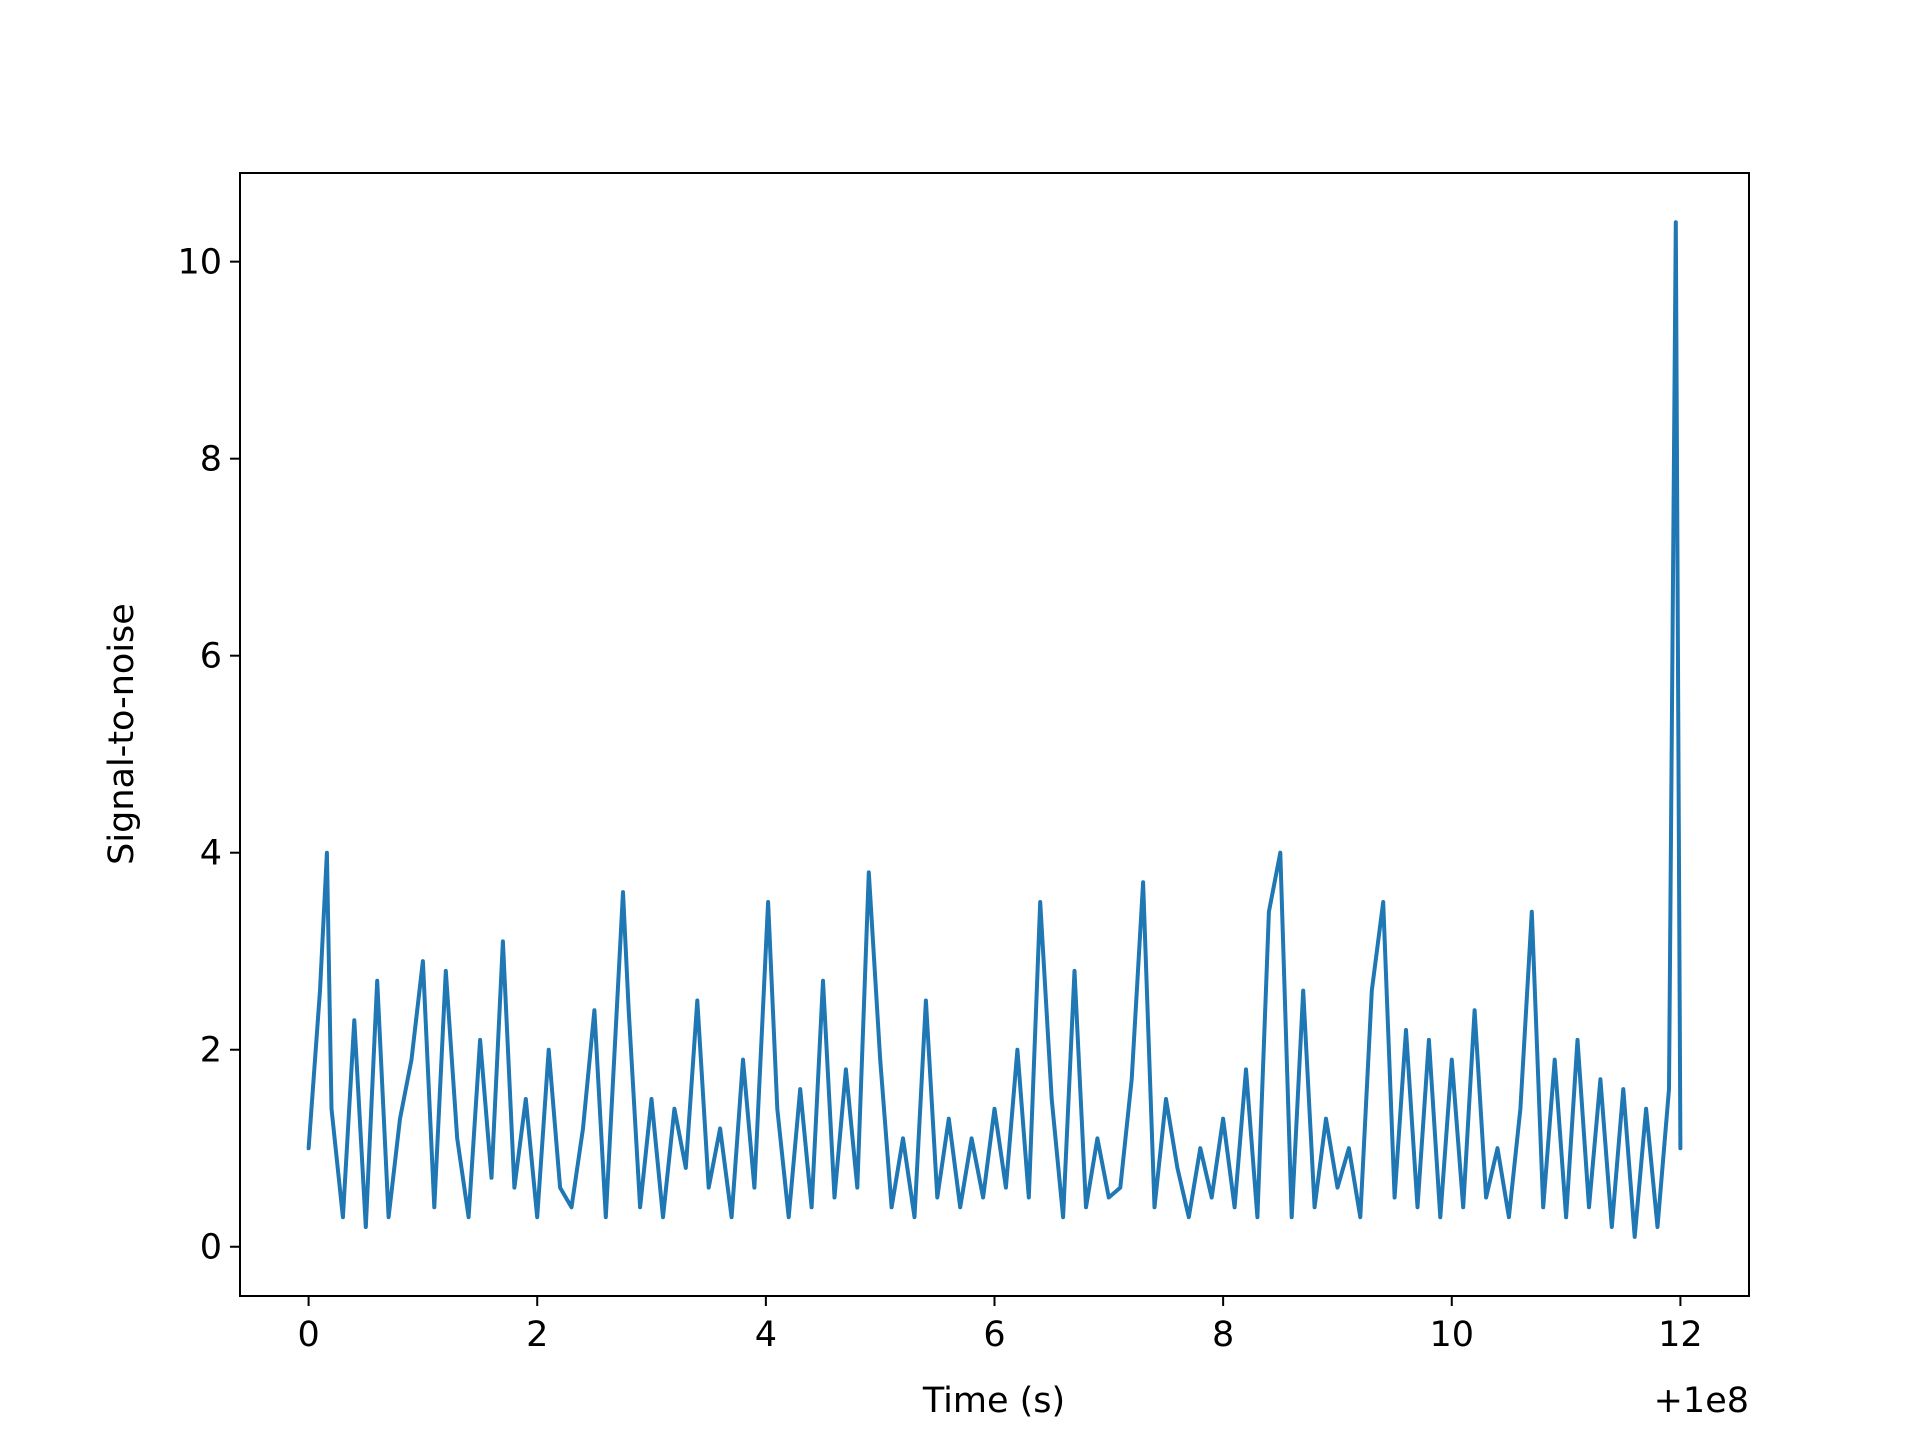 The width and height of the screenshot is (1920, 1440). Describe the element at coordinates (211, 657) in the screenshot. I see `y-tick-label: 6` at that location.